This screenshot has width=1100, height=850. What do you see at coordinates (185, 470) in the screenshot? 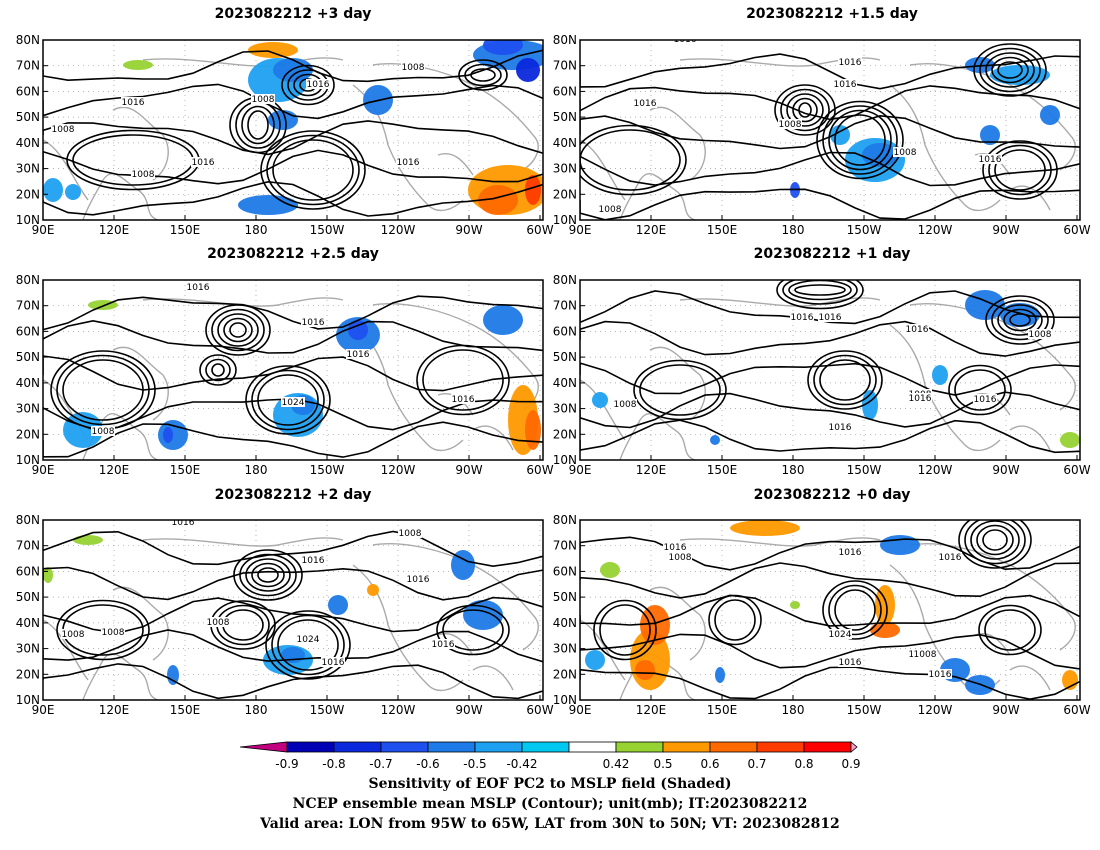
I see `longitude-tick-label: 150E` at bounding box center [185, 470].